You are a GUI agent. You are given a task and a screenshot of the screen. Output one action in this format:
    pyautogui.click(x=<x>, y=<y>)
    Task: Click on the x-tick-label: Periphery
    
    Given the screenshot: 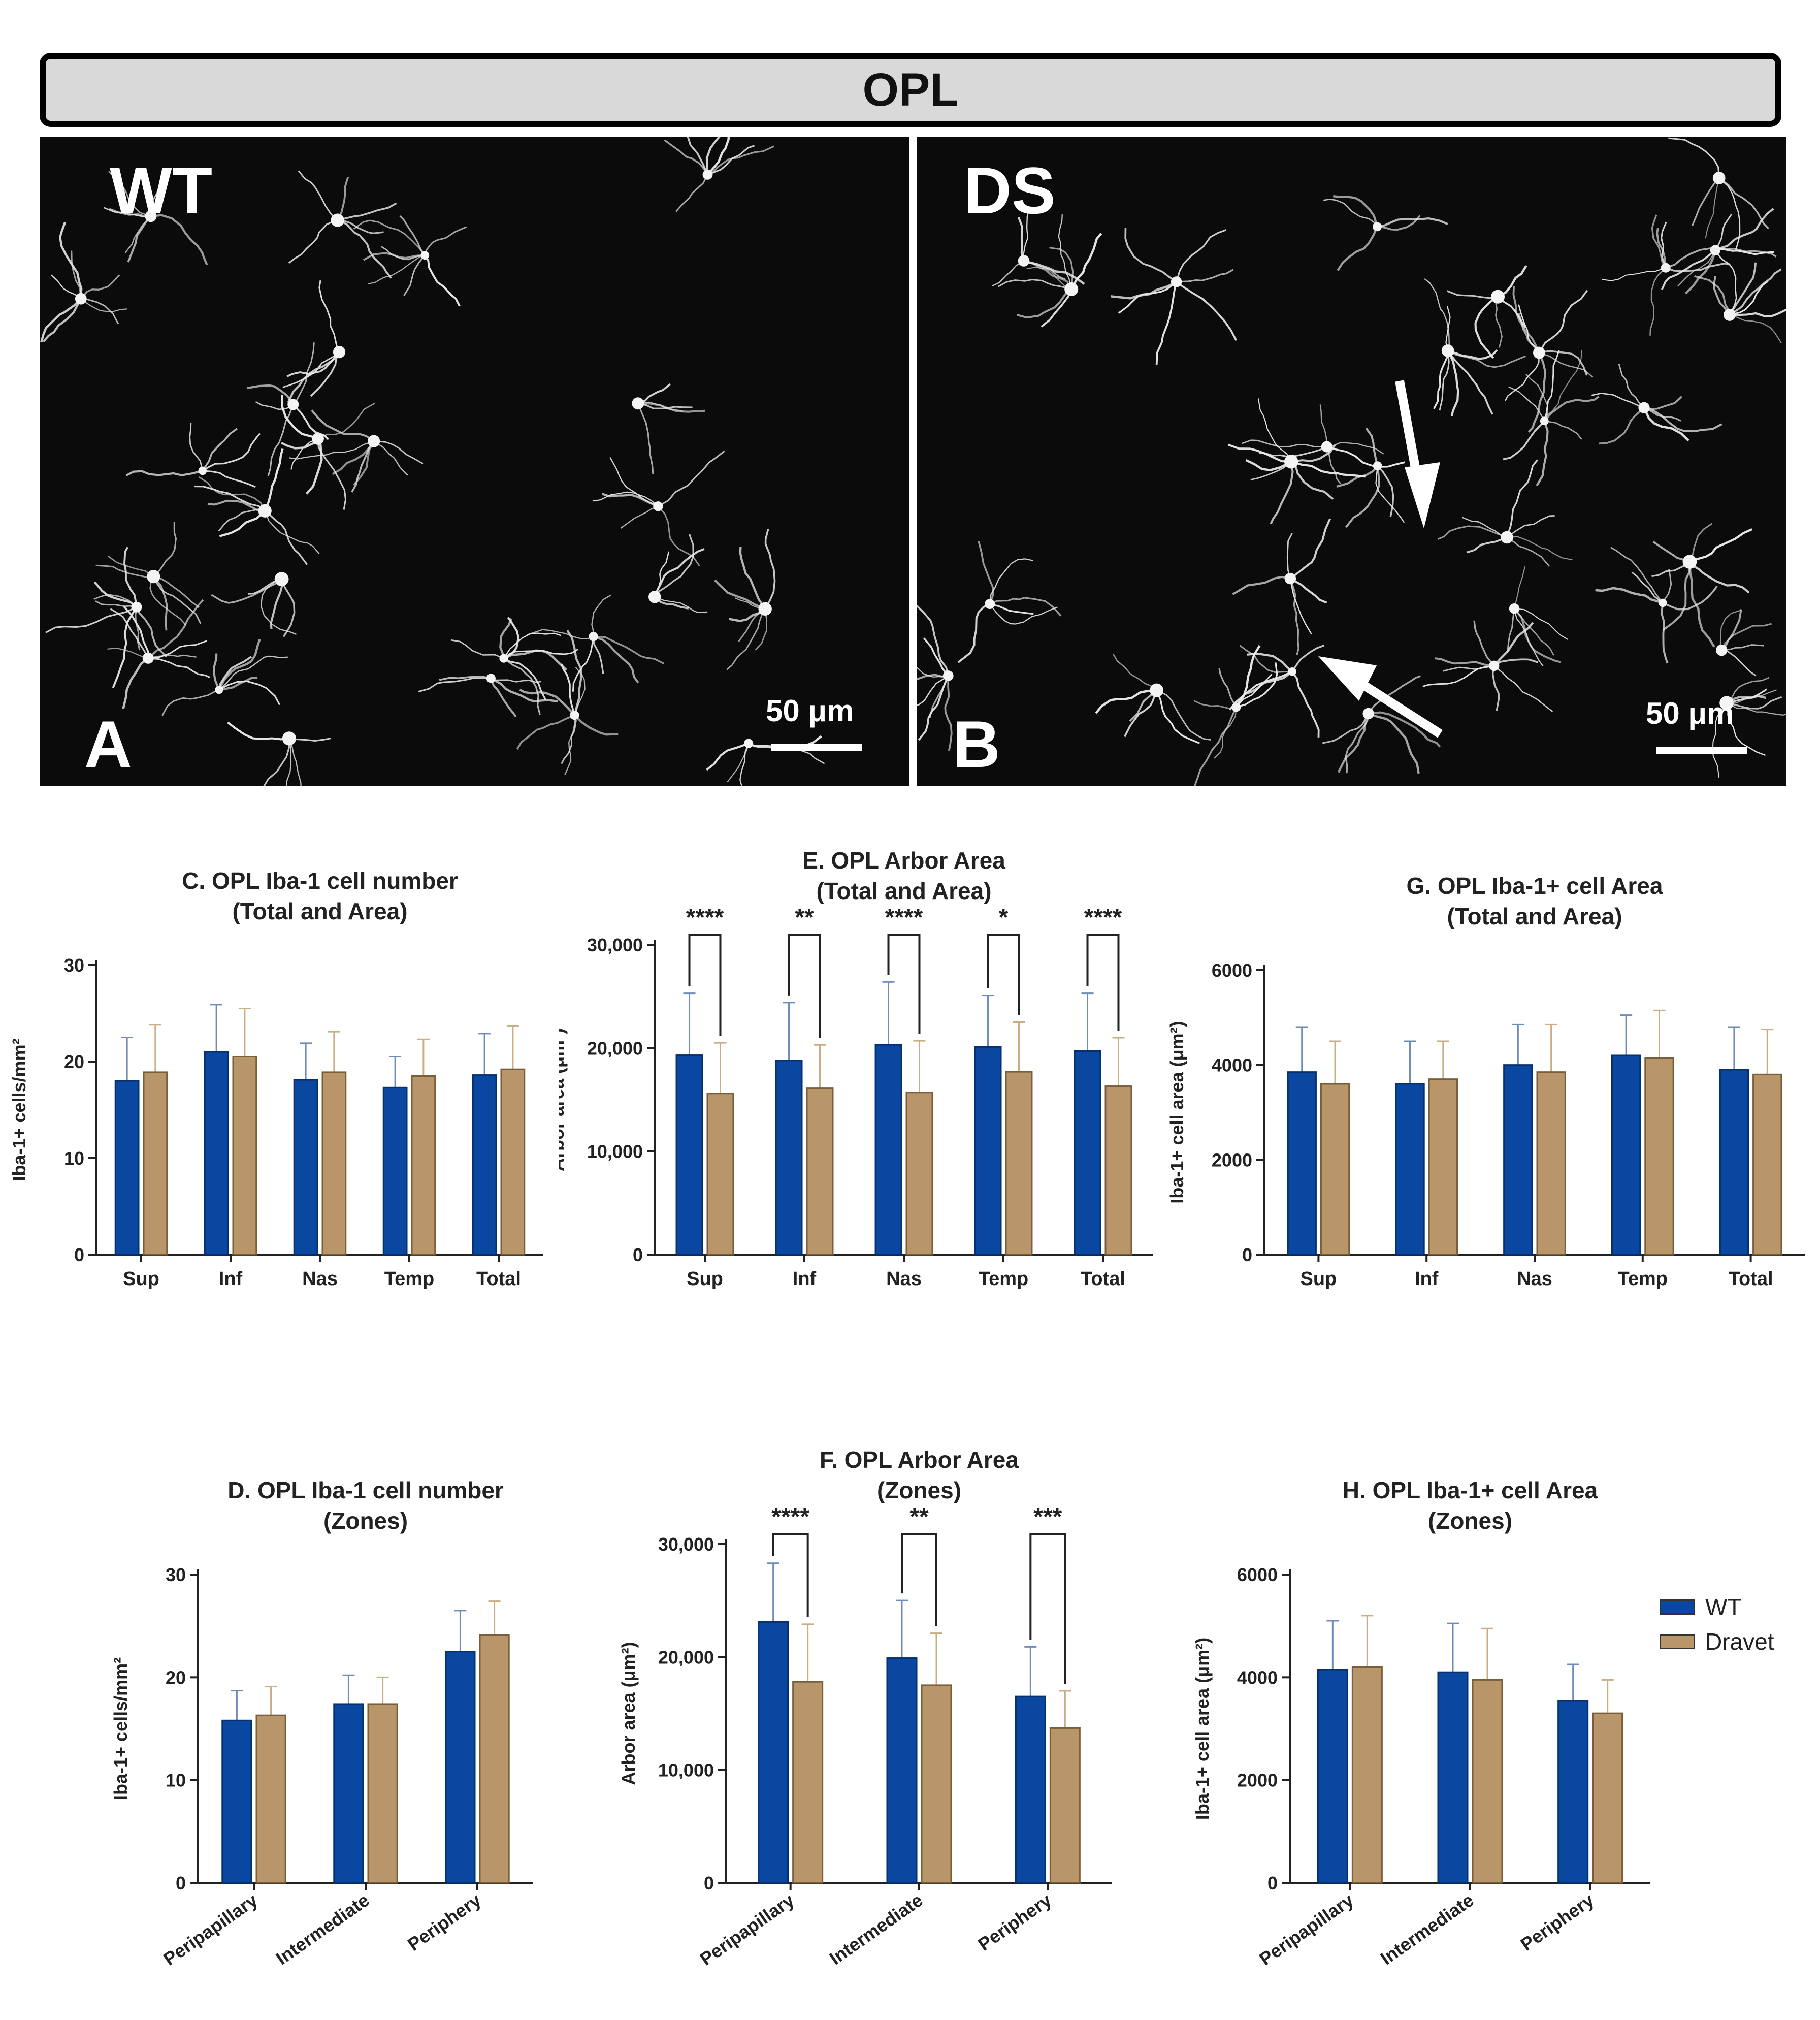 What is the action you would take?
    pyautogui.click(x=1015, y=1922)
    